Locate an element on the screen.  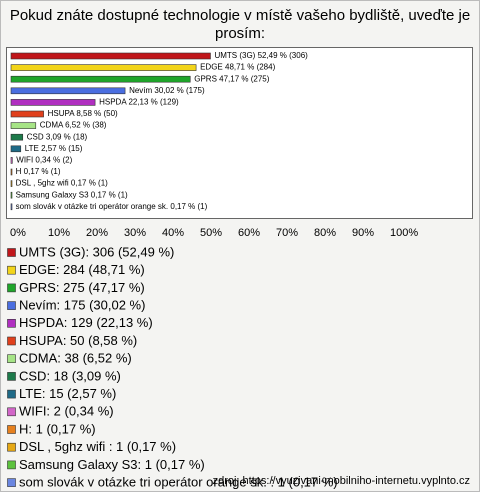
x-tick-label: 100% is located at coordinates (404, 233).